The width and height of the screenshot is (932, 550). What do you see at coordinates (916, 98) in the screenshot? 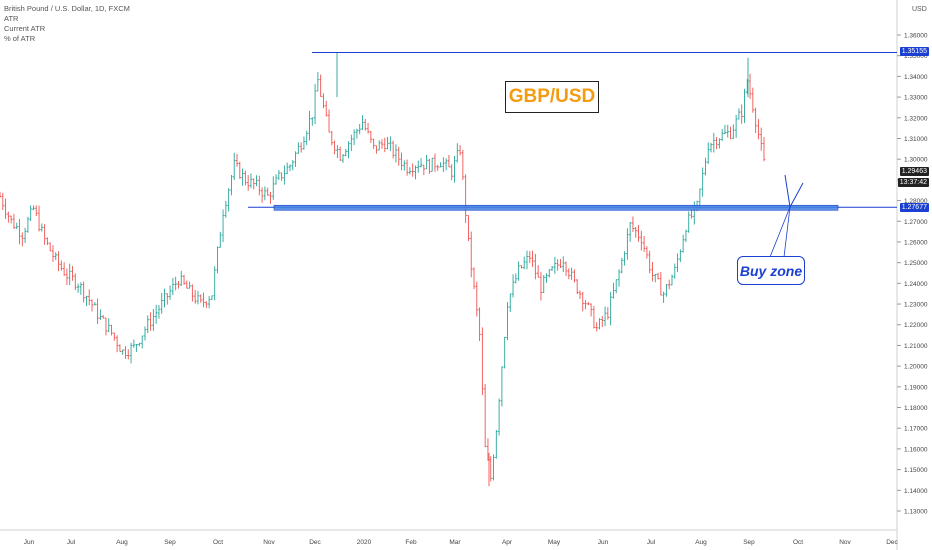
I see `y-tick-label: 1.33000` at bounding box center [916, 98].